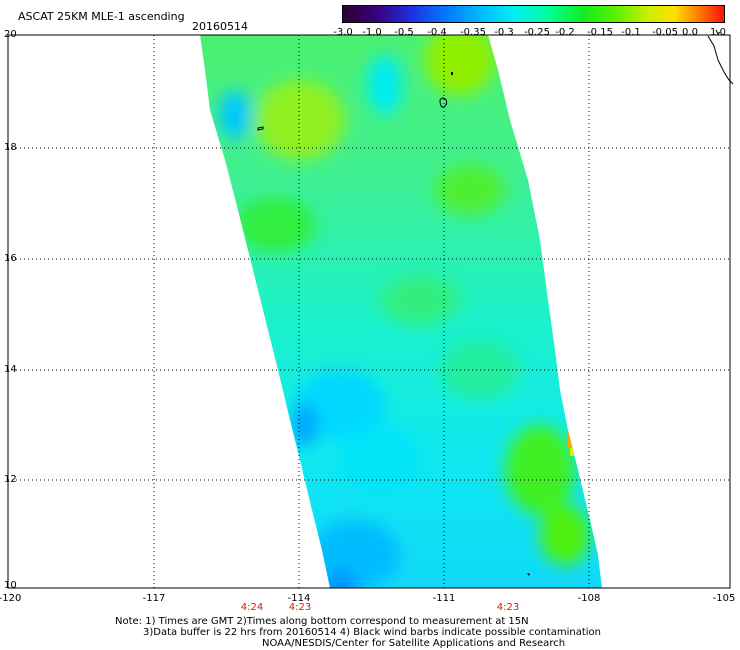 The image size is (740, 650). Describe the element at coordinates (404, 32) in the screenshot. I see `colorbar-label: -0.5` at that location.